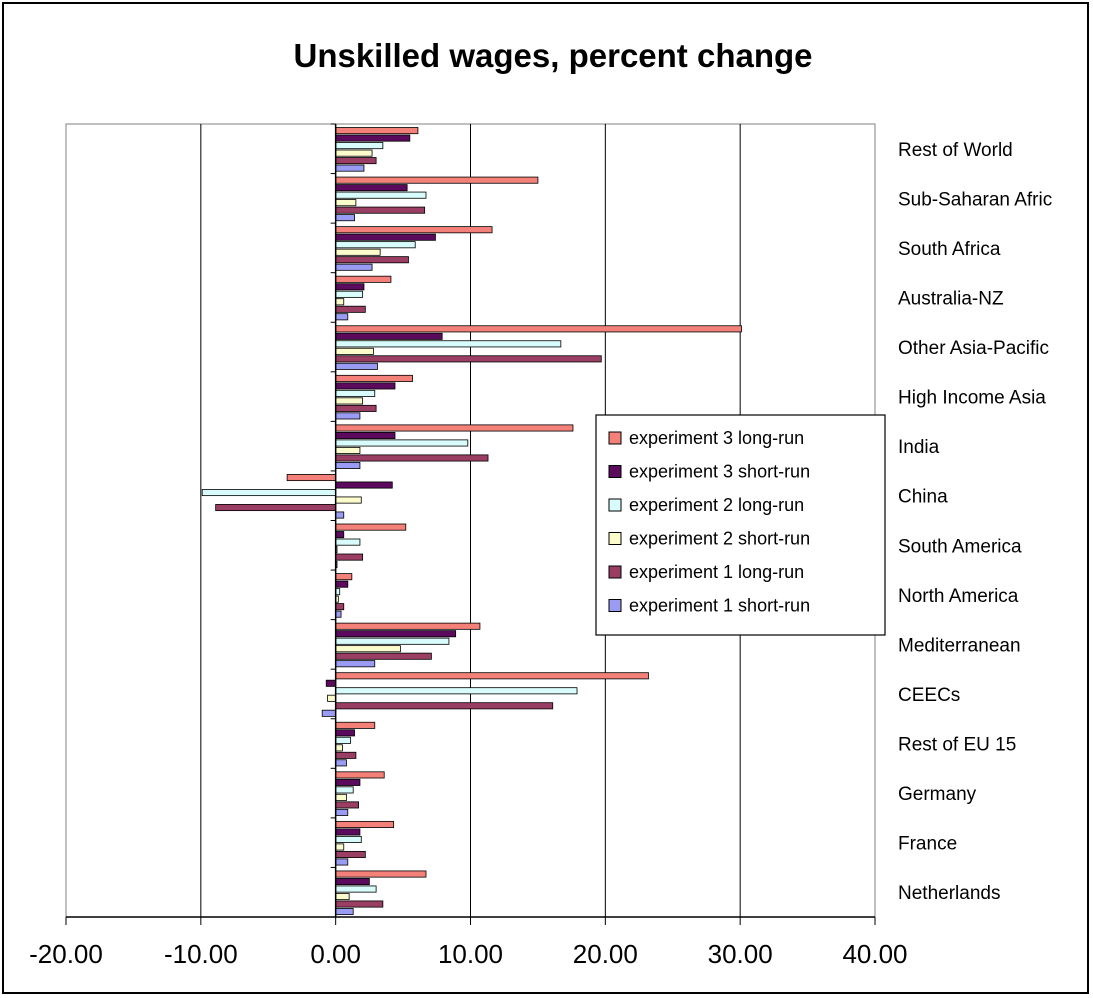 This screenshot has height=998, width=1093. Describe the element at coordinates (949, 249) in the screenshot. I see `category-label: South Africa` at that location.